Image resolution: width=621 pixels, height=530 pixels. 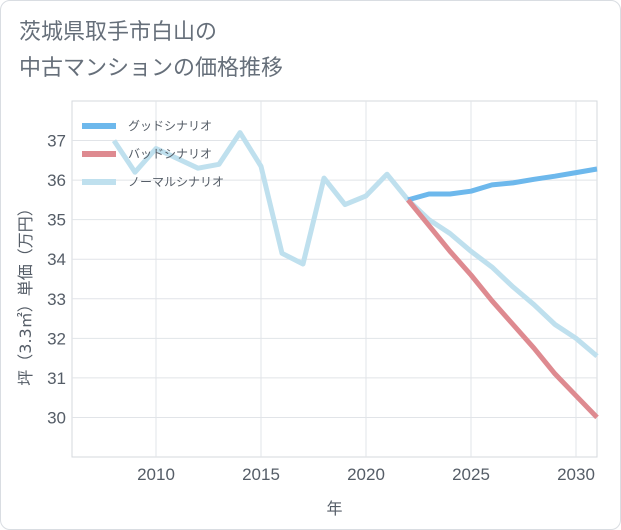 I want to click on x-tick-label: 2025, so click(x=471, y=474).